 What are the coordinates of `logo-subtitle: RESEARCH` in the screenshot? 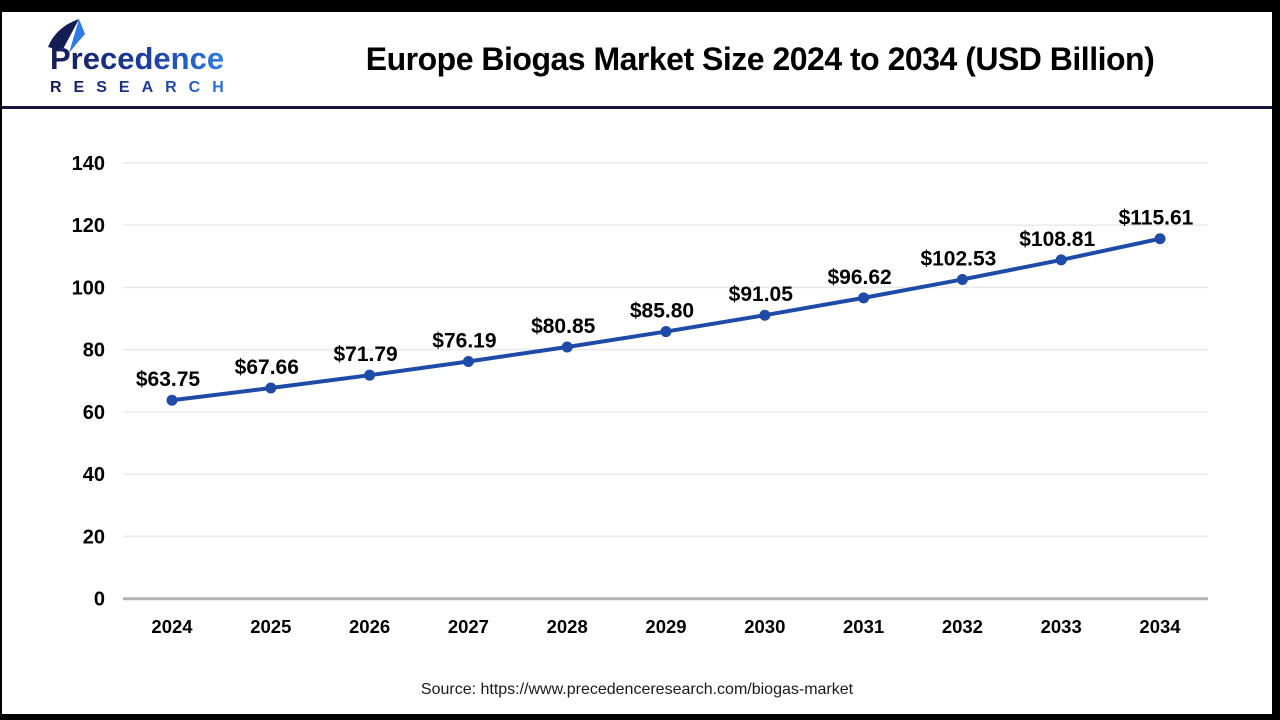 It's located at (143, 87).